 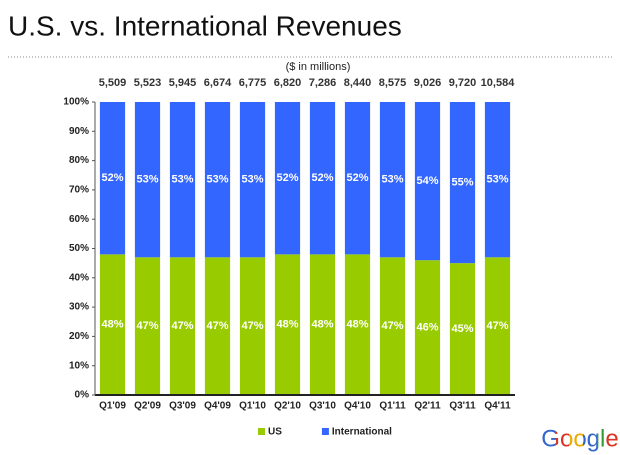 What do you see at coordinates (287, 406) in the screenshot?
I see `x-tick-label: Q2'10` at bounding box center [287, 406].